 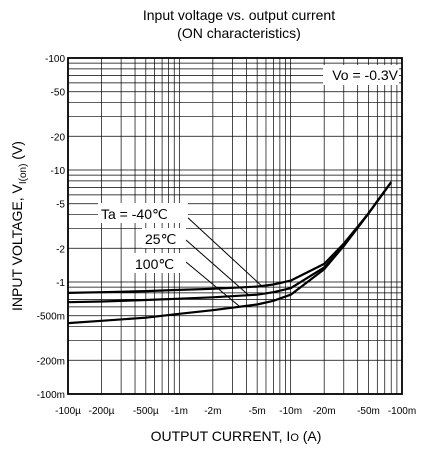 What do you see at coordinates (257, 411) in the screenshot?
I see `x-tick-label: -5m` at bounding box center [257, 411].